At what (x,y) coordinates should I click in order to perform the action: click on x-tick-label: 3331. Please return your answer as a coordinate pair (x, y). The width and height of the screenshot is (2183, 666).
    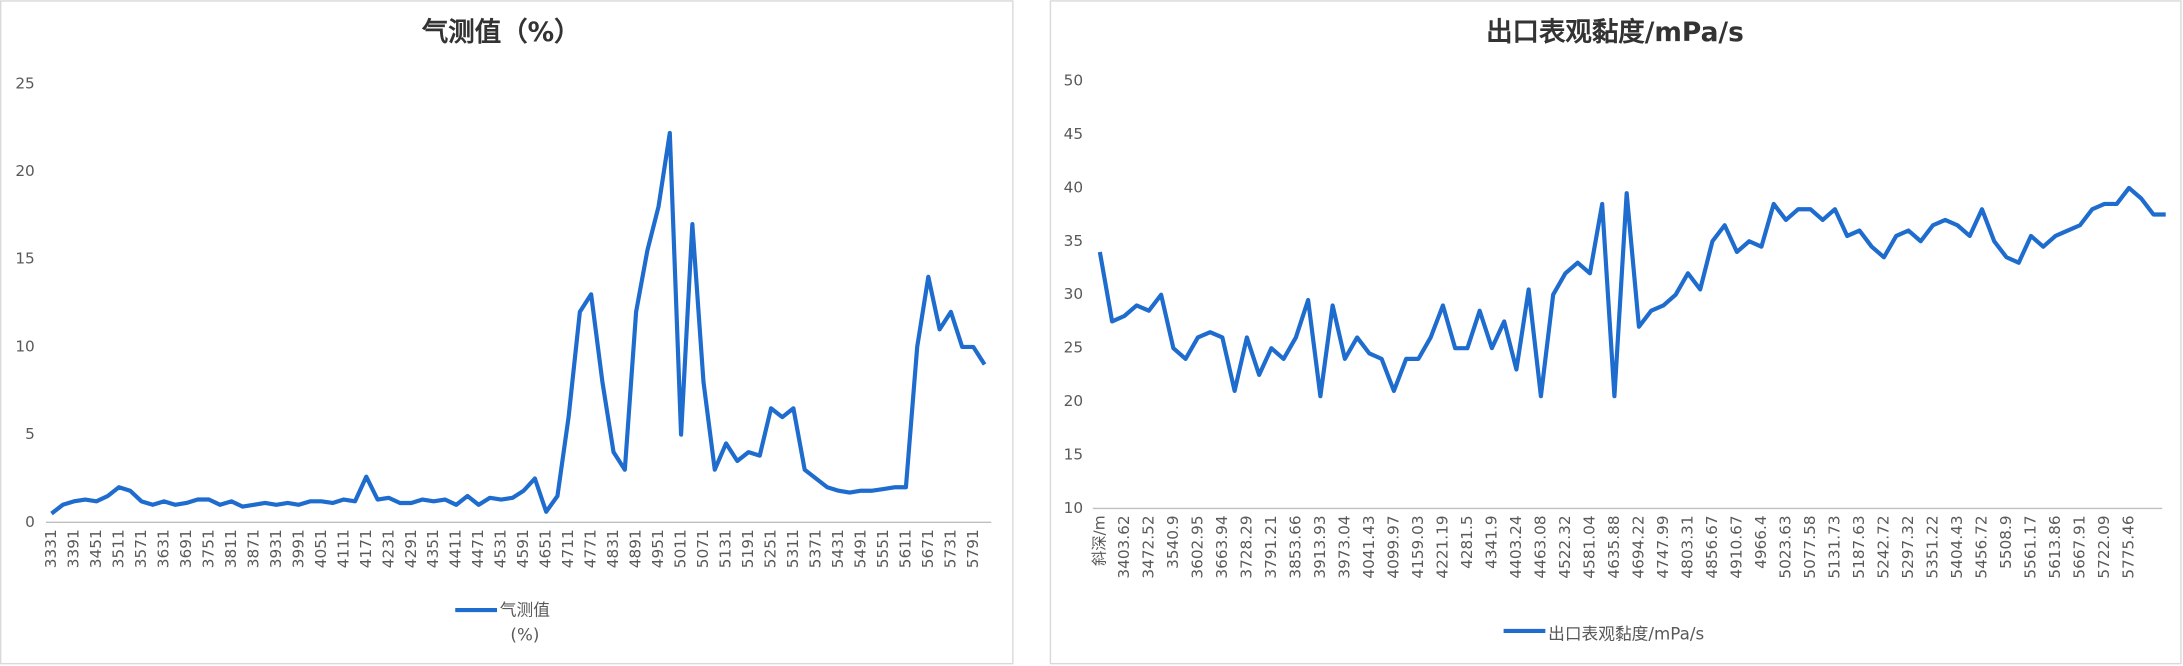
    Looking at the image, I should click on (51, 548).